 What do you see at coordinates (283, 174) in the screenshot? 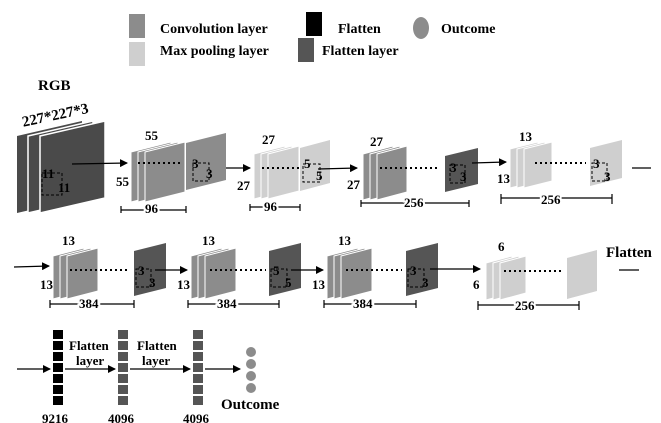
I see `pool1-block: 27 27 5 5 96` at bounding box center [283, 174].